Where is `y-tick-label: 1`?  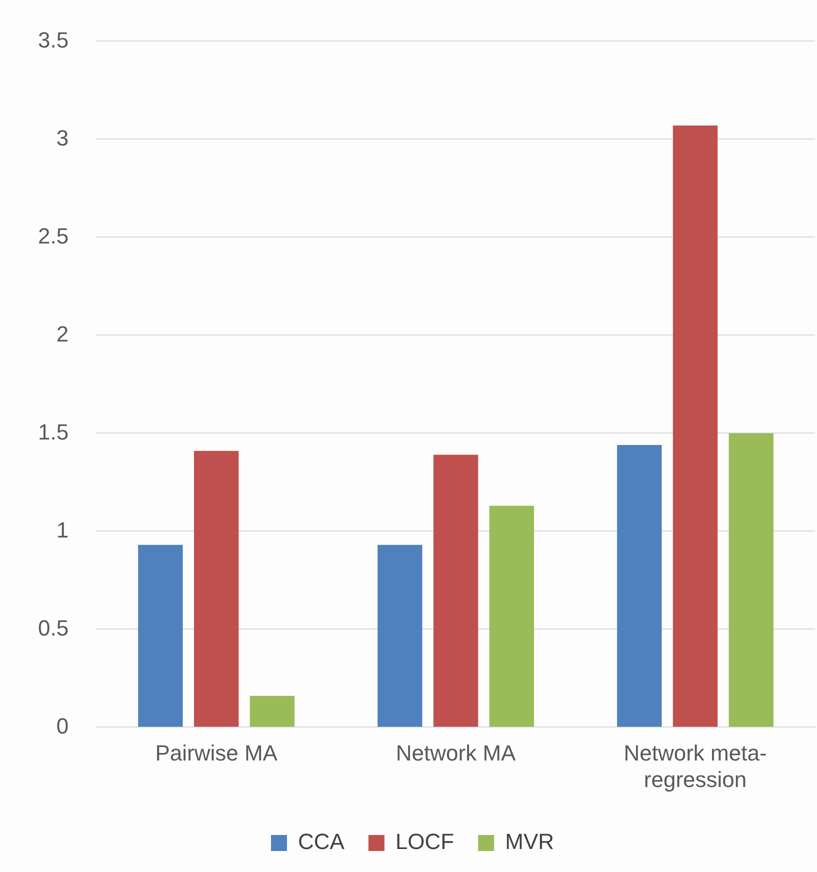 y-tick-label: 1 is located at coordinates (62, 529).